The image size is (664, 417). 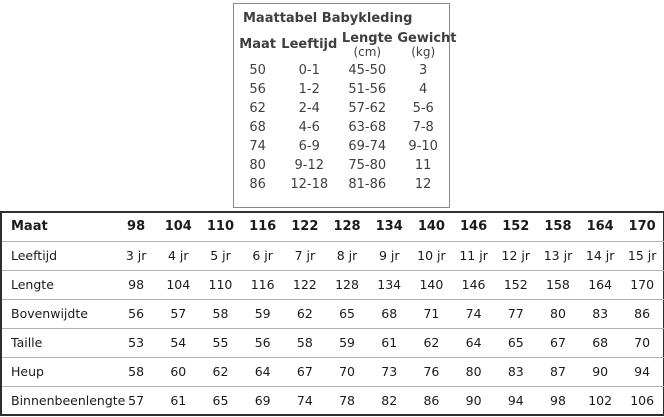 I want to click on baby-table-cell: 63-68, so click(x=367, y=127).